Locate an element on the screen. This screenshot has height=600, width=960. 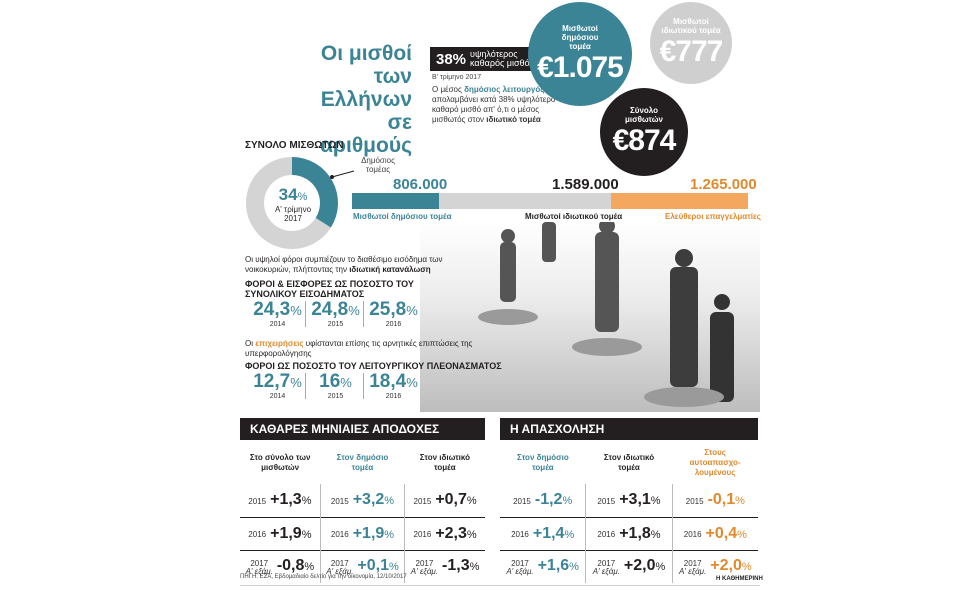
table-row: 2015 +1,3% 2015 +3,2% 2015 +0,7% is located at coordinates (362, 500).